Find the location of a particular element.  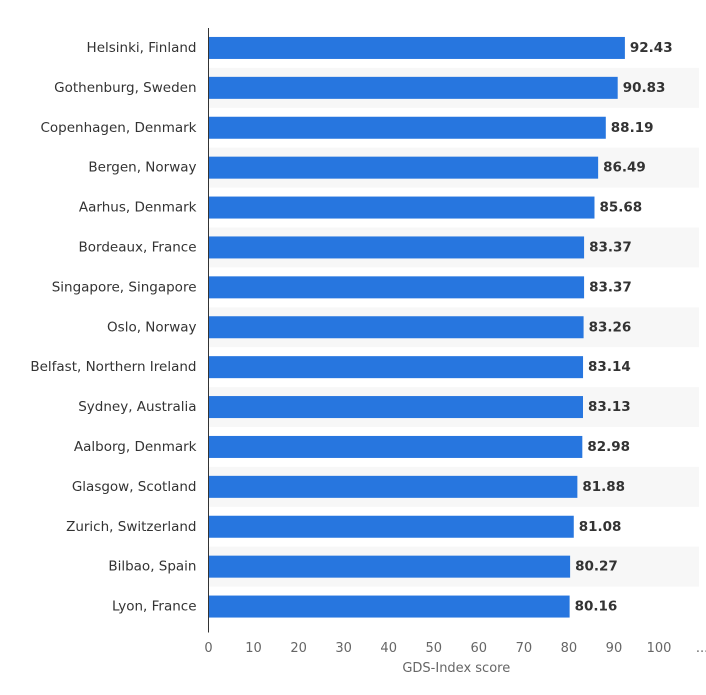

category-label: Aarhus, Denmark is located at coordinates (138, 208).